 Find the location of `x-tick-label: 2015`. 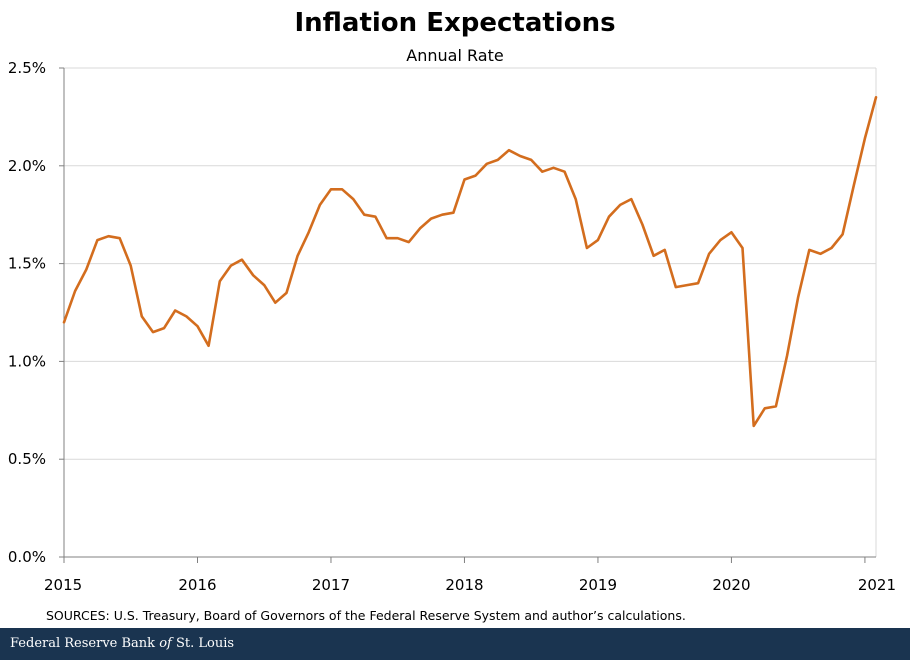

x-tick-label: 2015 is located at coordinates (63, 585).